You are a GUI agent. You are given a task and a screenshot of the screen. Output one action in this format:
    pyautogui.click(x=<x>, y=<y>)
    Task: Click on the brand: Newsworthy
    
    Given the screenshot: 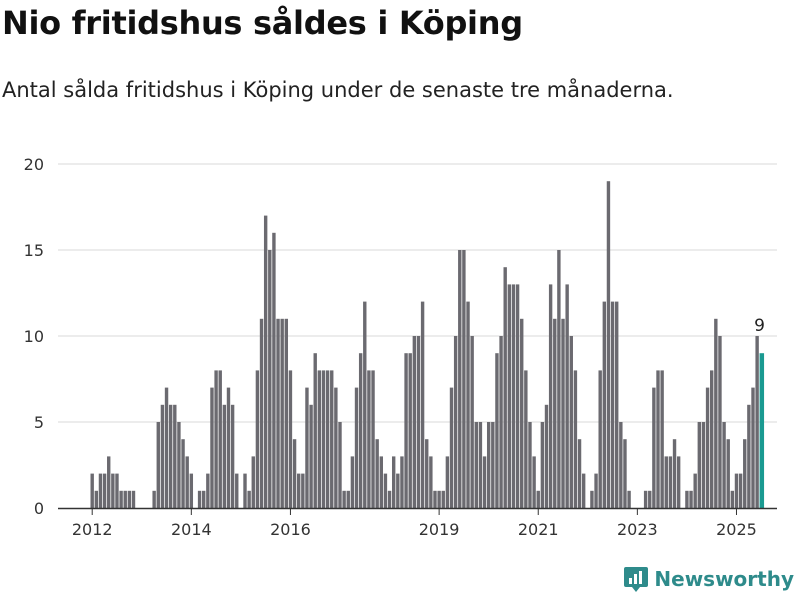 What is the action you would take?
    pyautogui.click(x=709, y=579)
    